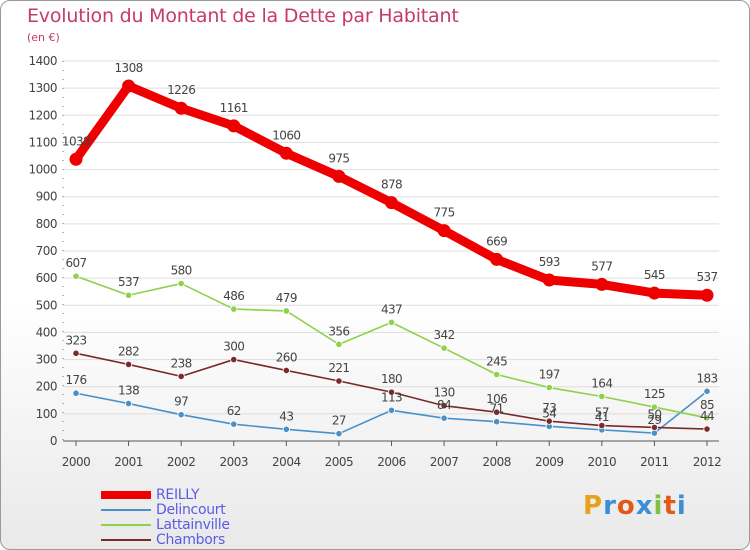  What do you see at coordinates (654, 462) in the screenshot?
I see `x-tick-label: 2011` at bounding box center [654, 462].